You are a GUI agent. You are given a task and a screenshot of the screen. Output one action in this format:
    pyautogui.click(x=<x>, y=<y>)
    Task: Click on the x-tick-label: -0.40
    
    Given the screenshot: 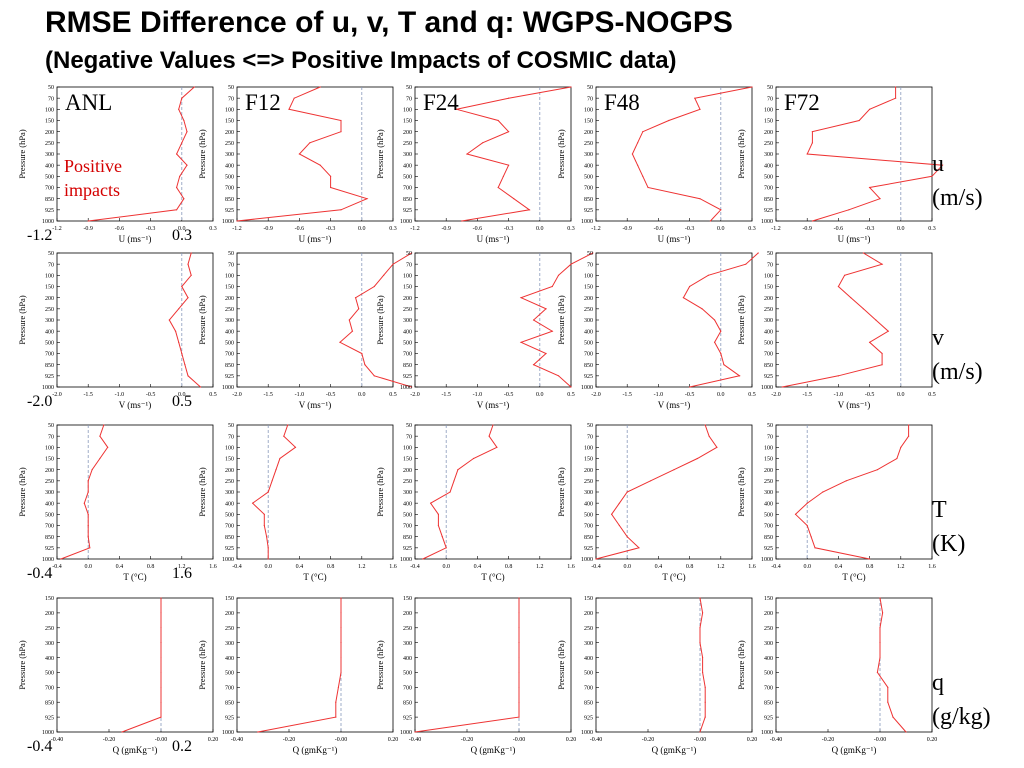 What is the action you would take?
    pyautogui.click(x=415, y=740)
    